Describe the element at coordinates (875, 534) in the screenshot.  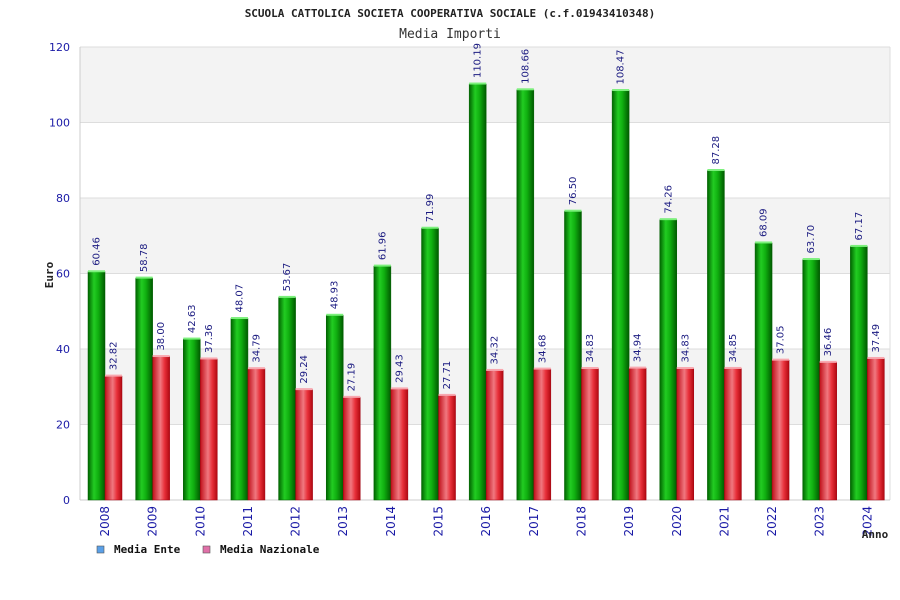
I see `x-axis-label: Anno` at that location.